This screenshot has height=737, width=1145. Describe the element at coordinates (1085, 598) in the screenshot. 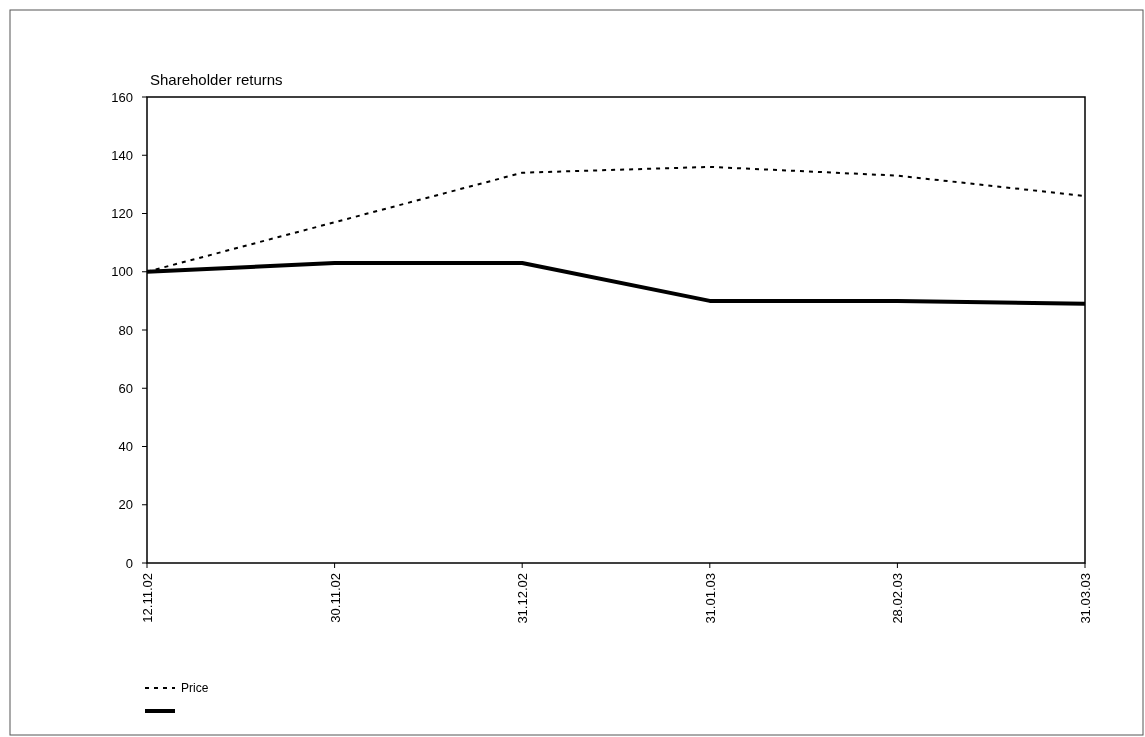

I see `x-tick-label: 31.03.03` at that location.